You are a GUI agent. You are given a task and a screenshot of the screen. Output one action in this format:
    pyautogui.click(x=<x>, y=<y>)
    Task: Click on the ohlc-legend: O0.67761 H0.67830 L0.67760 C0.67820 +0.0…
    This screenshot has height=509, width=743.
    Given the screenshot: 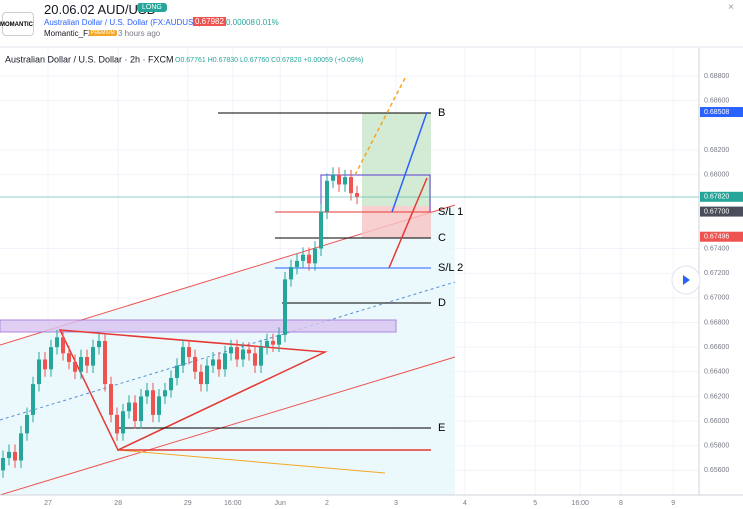 What is the action you would take?
    pyautogui.click(x=269, y=60)
    